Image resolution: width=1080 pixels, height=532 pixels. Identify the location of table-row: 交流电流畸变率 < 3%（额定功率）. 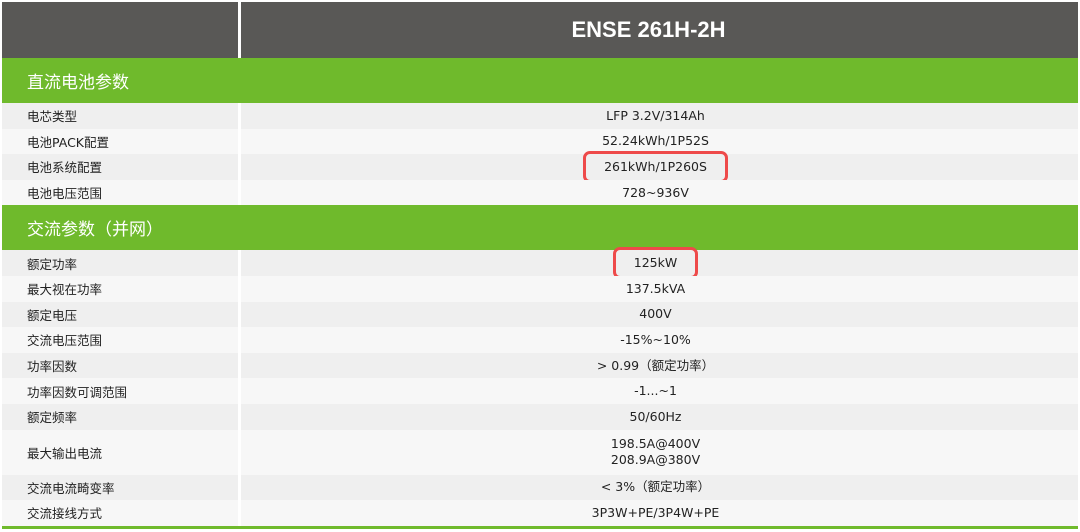
(540, 487).